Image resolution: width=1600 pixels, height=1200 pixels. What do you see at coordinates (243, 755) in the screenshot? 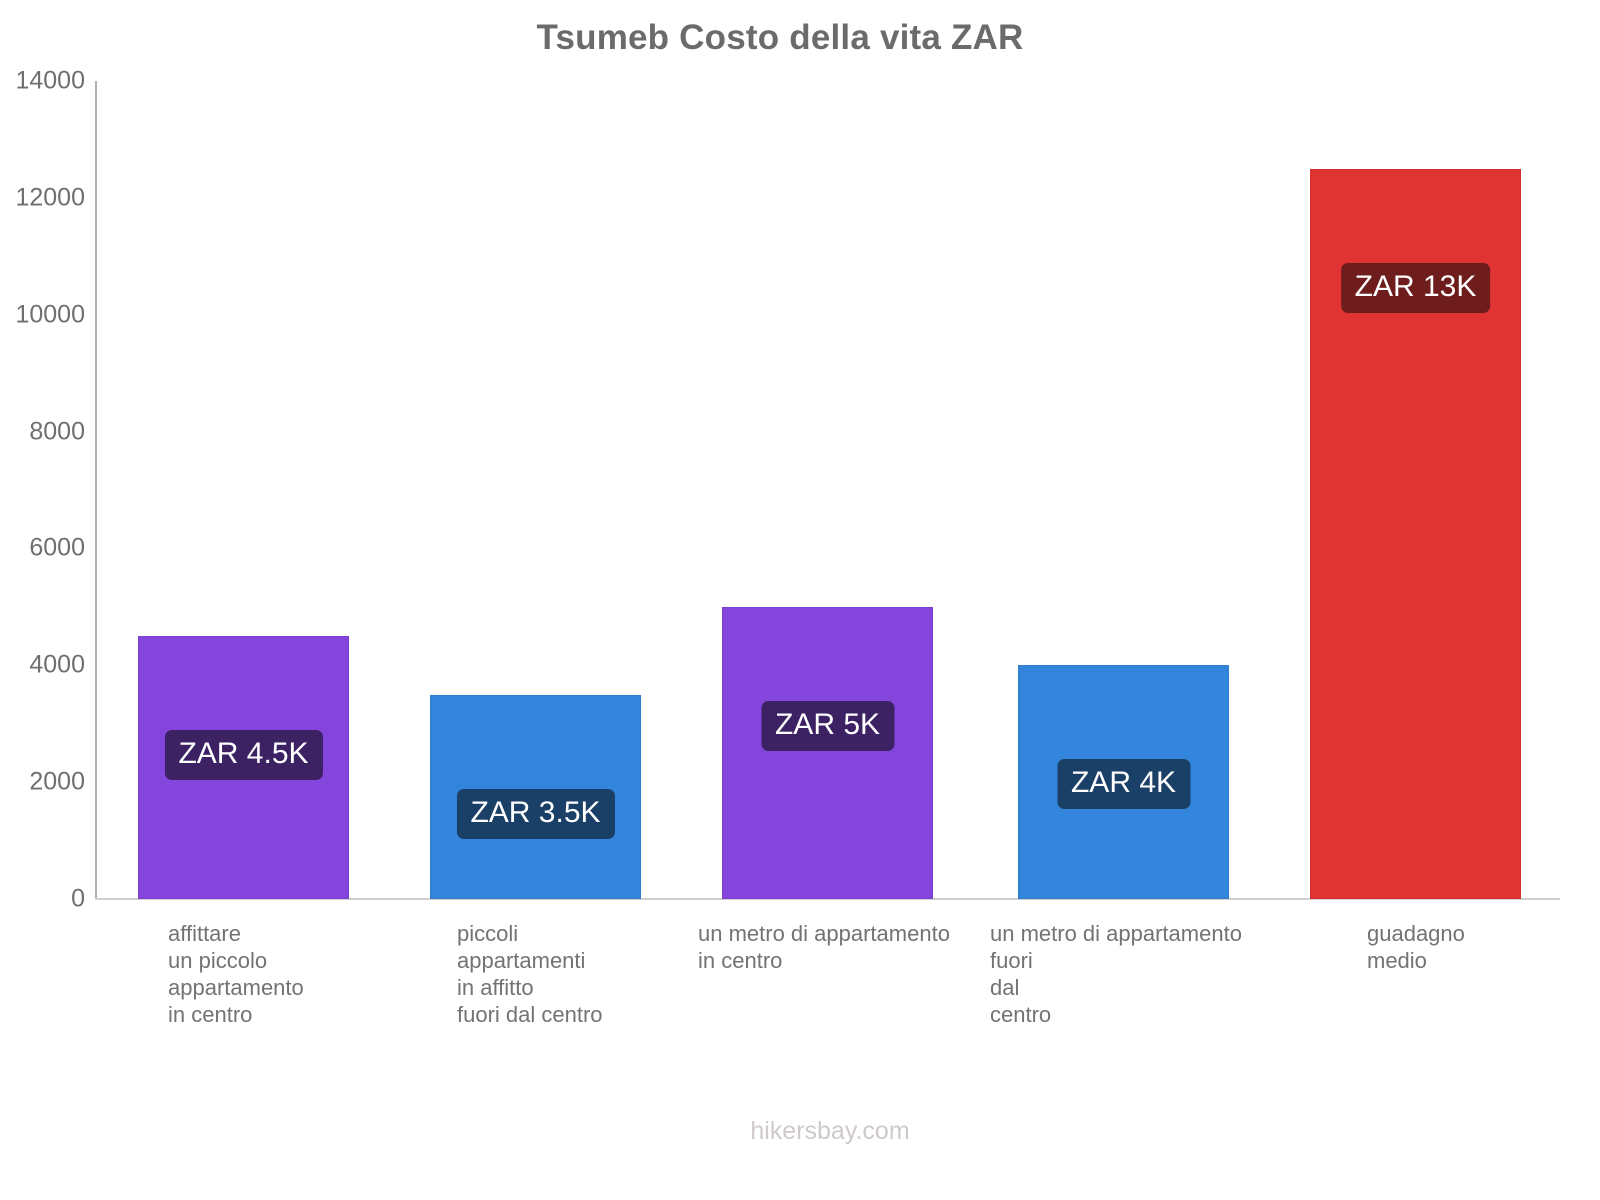
I see `bar-value-badge: ZAR 4.5K` at bounding box center [243, 755].